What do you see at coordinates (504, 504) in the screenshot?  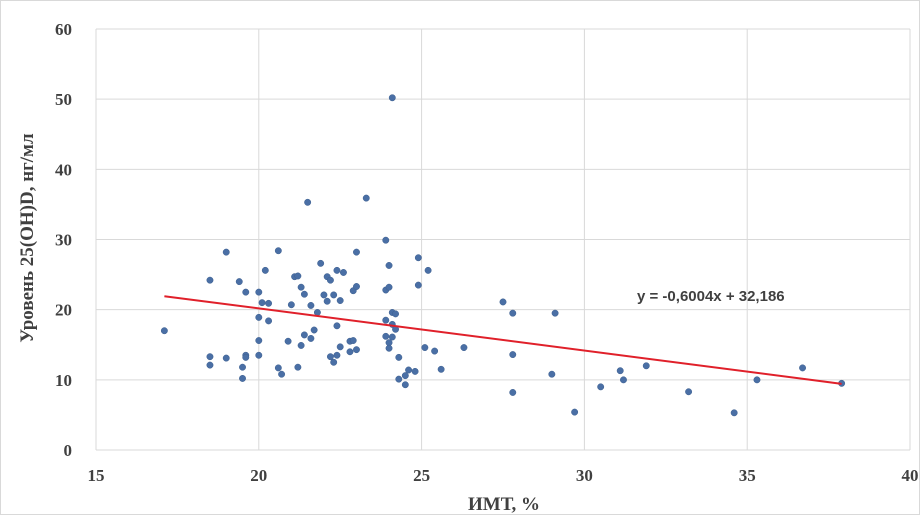 I see `x-axis-title: ИМТ, %` at bounding box center [504, 504].